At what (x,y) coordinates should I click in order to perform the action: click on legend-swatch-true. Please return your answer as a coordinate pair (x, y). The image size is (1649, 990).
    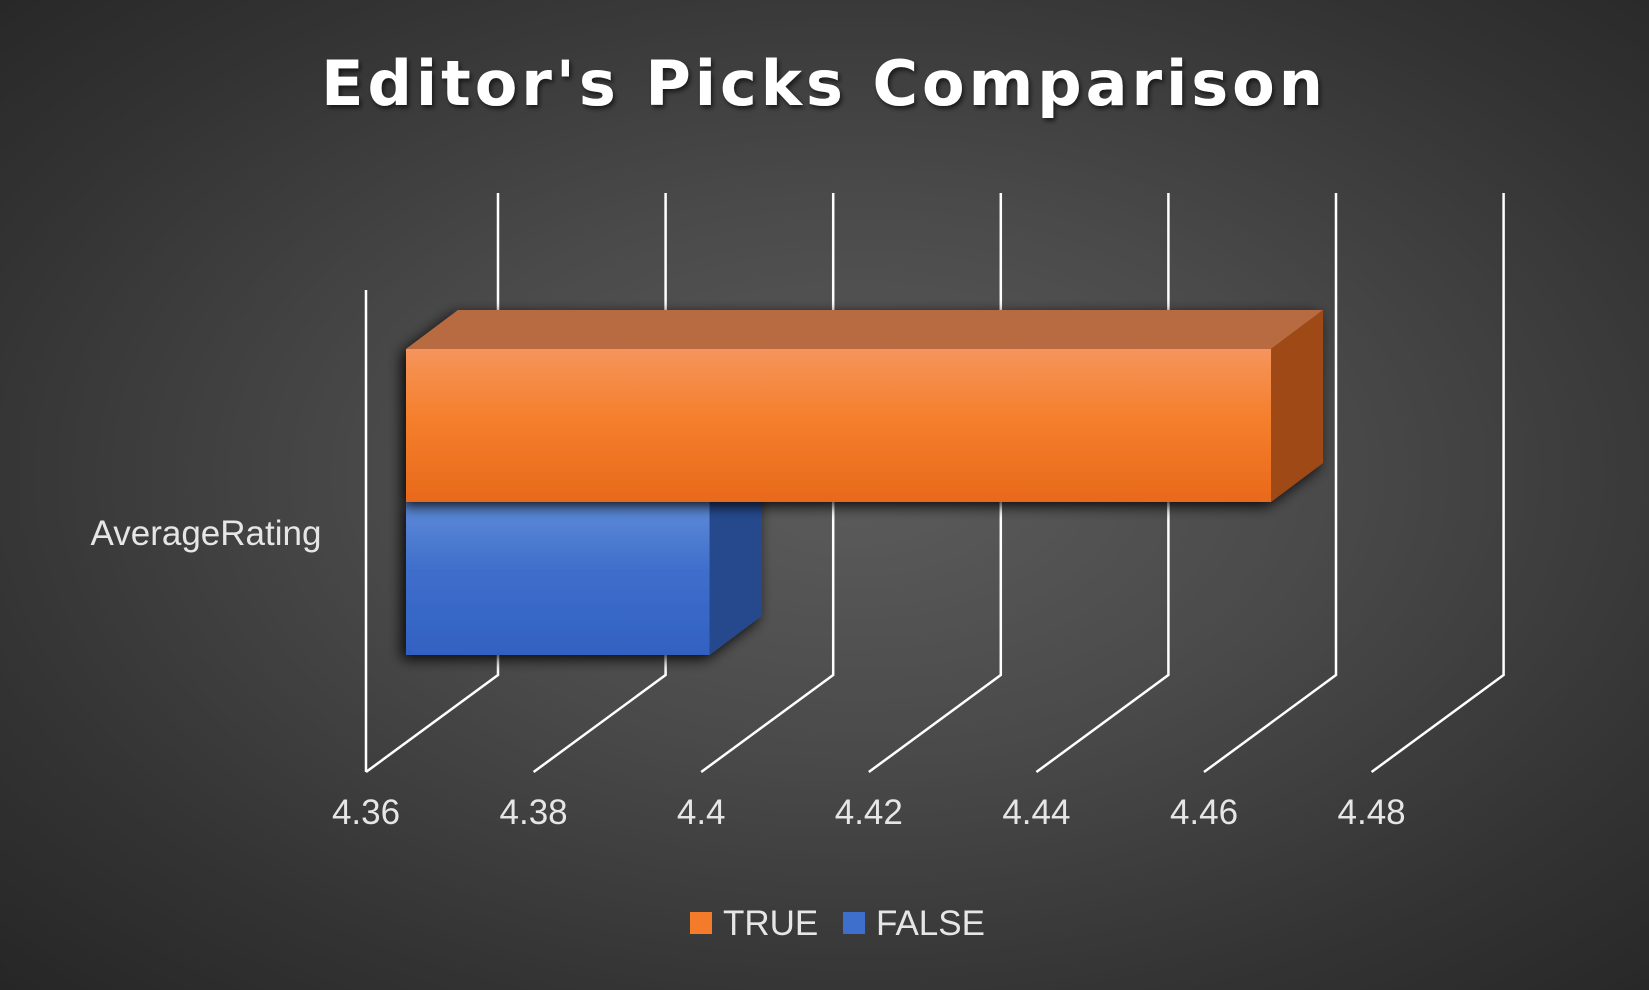
    Looking at the image, I should click on (701, 923).